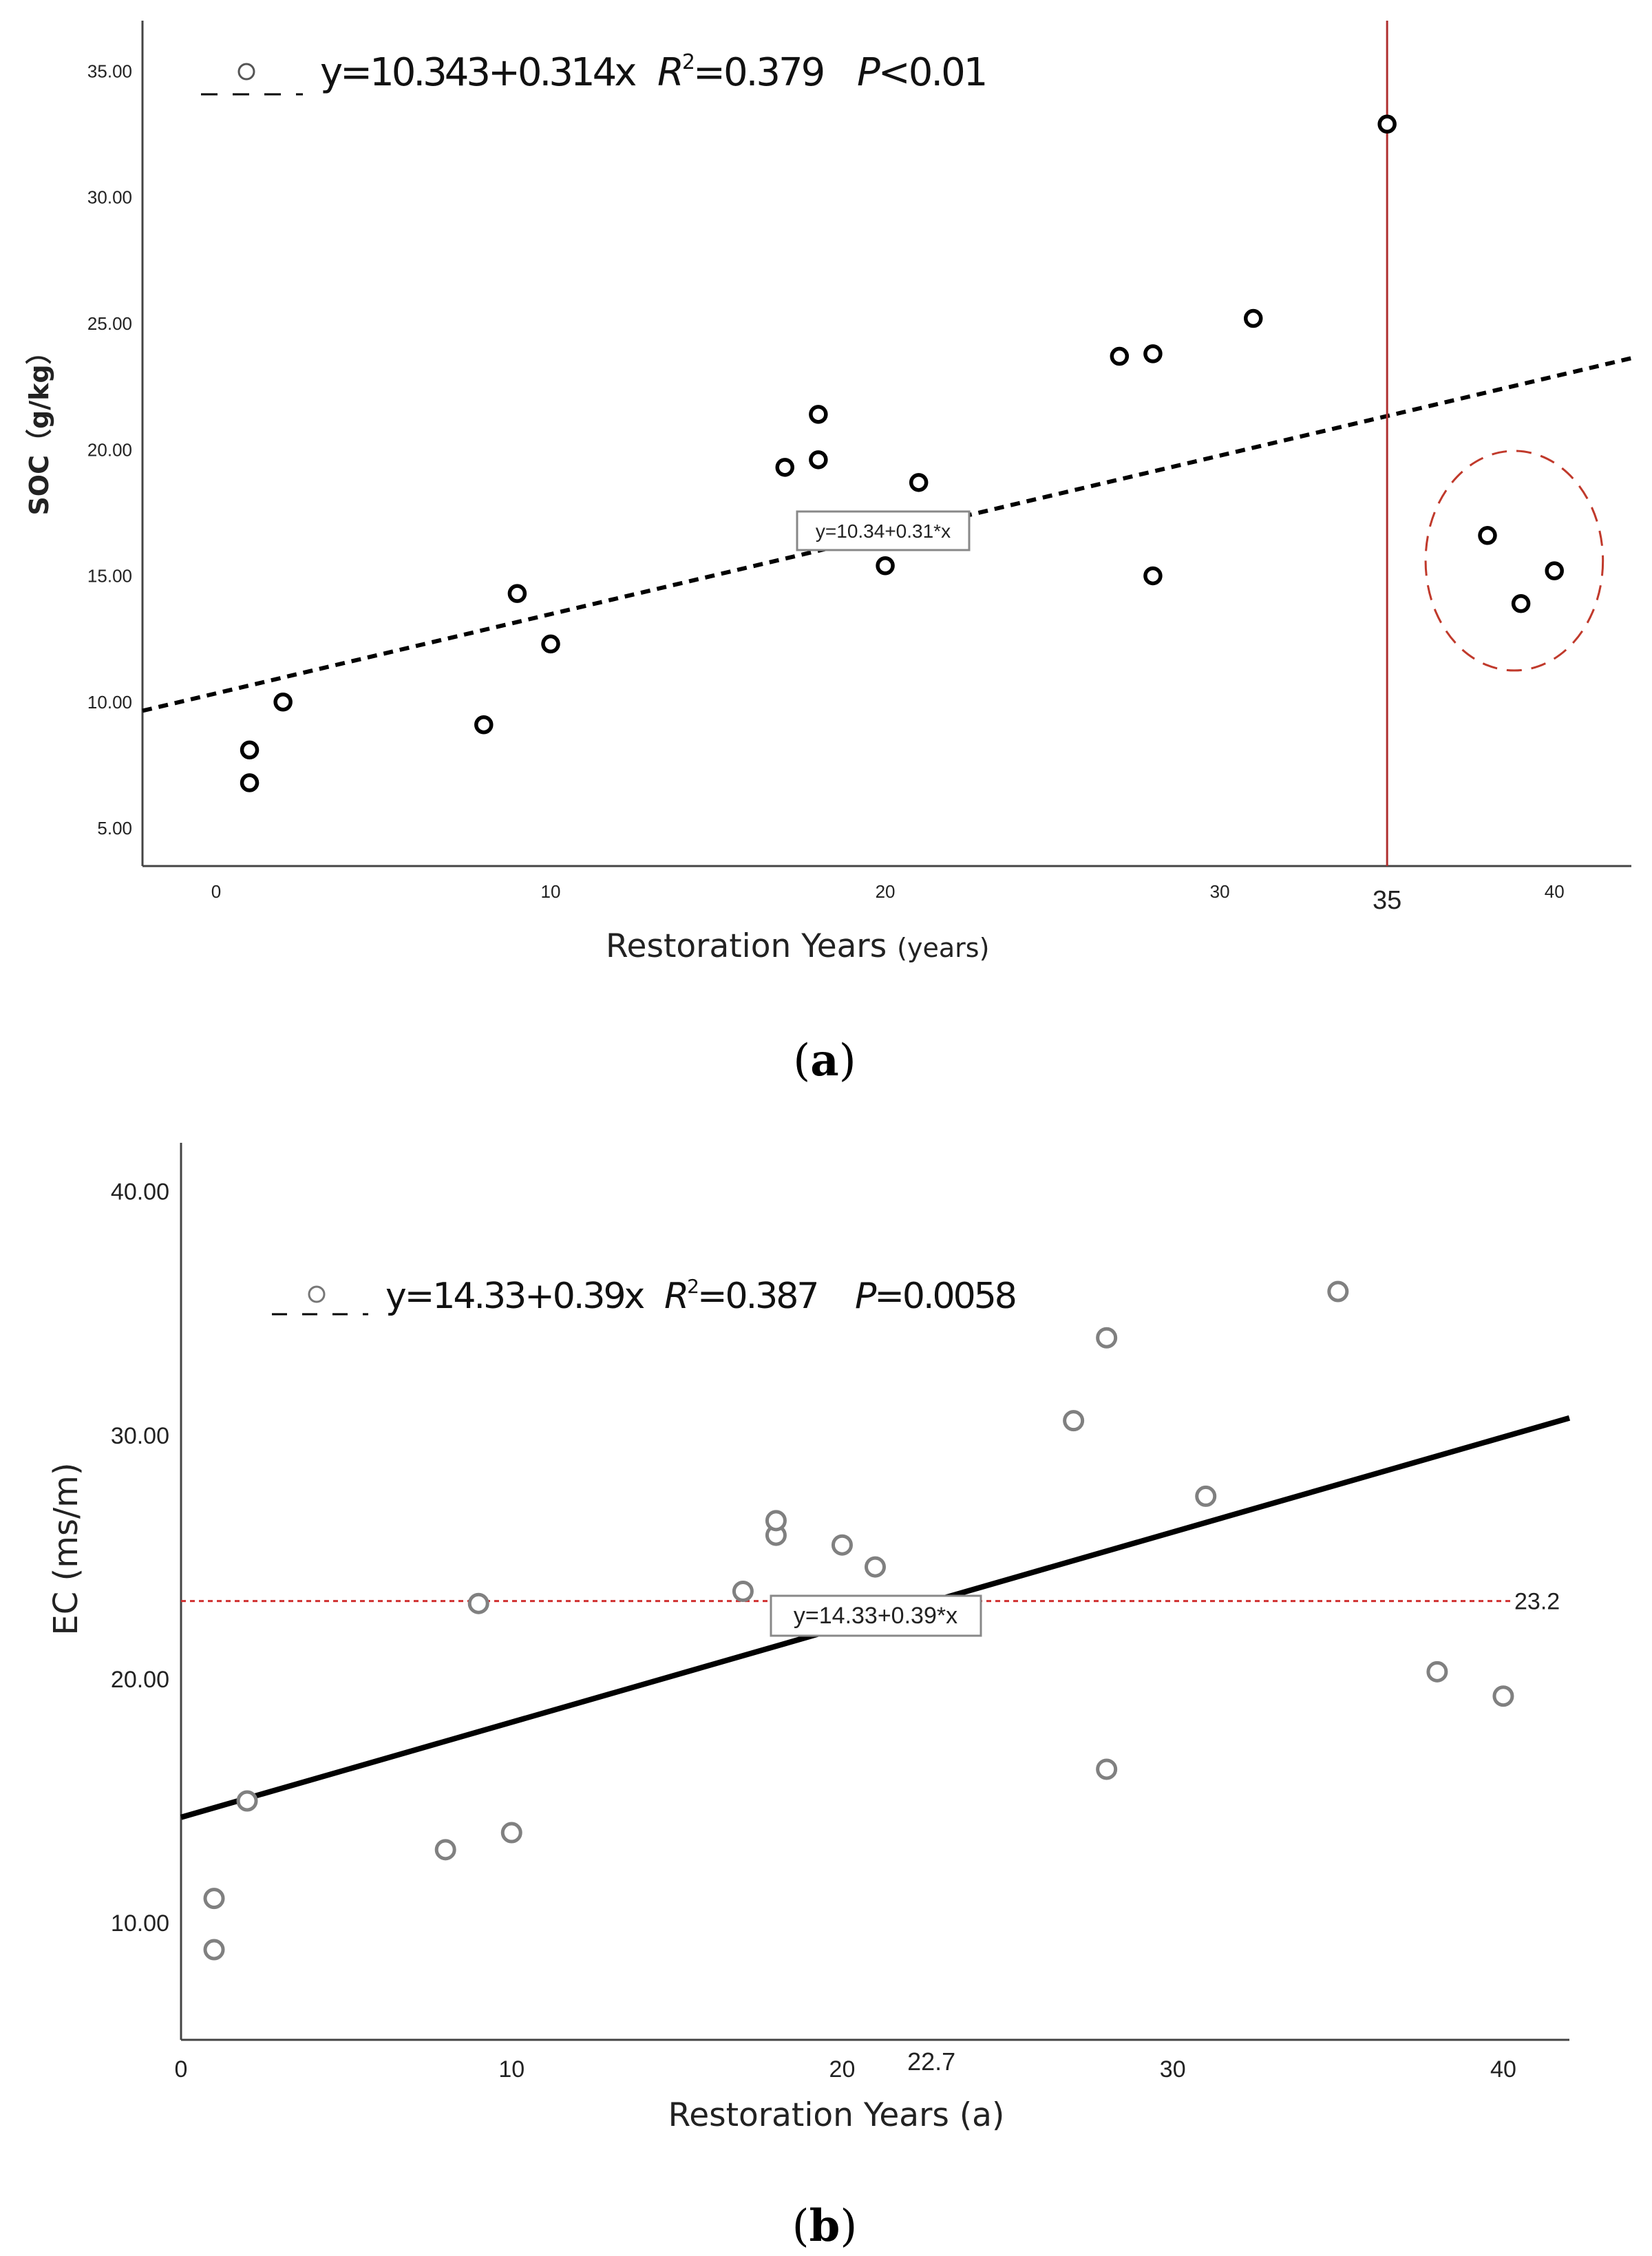 The height and width of the screenshot is (2256, 1652). I want to click on chart-a-highlight-ellipse, so click(1515, 561).